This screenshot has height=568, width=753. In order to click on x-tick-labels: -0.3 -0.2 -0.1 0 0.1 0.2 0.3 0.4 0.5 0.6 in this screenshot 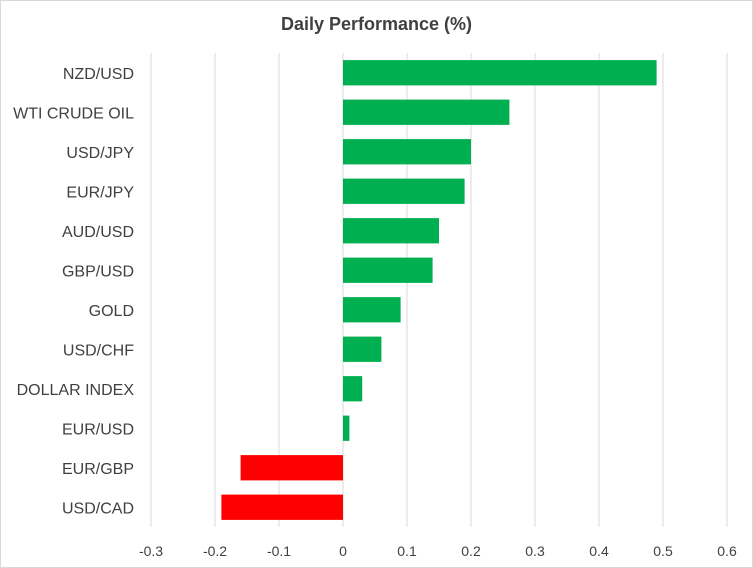, I will do `click(438, 551)`.